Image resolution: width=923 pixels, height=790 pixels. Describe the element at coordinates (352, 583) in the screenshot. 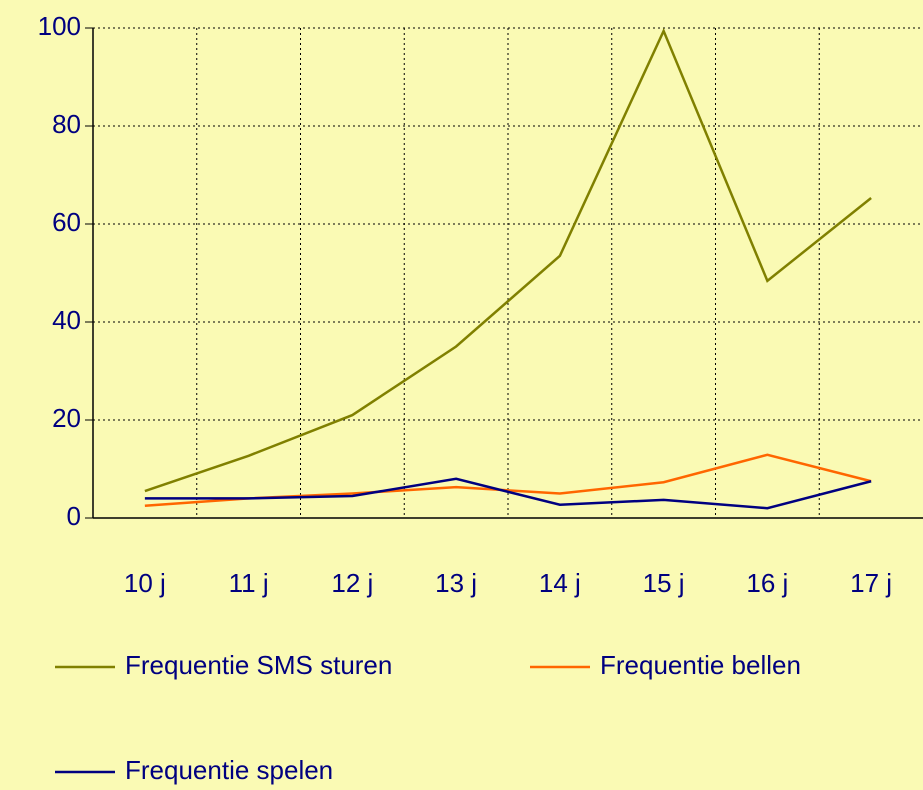

I see `x-tick-label: 12 j` at that location.